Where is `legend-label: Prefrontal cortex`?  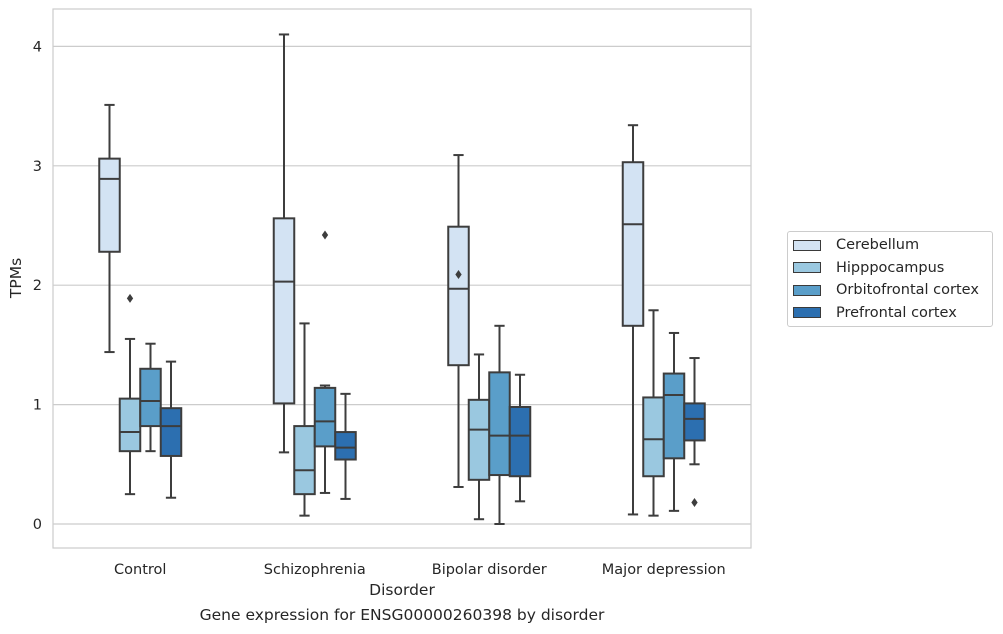 legend-label: Prefrontal cortex is located at coordinates (896, 312).